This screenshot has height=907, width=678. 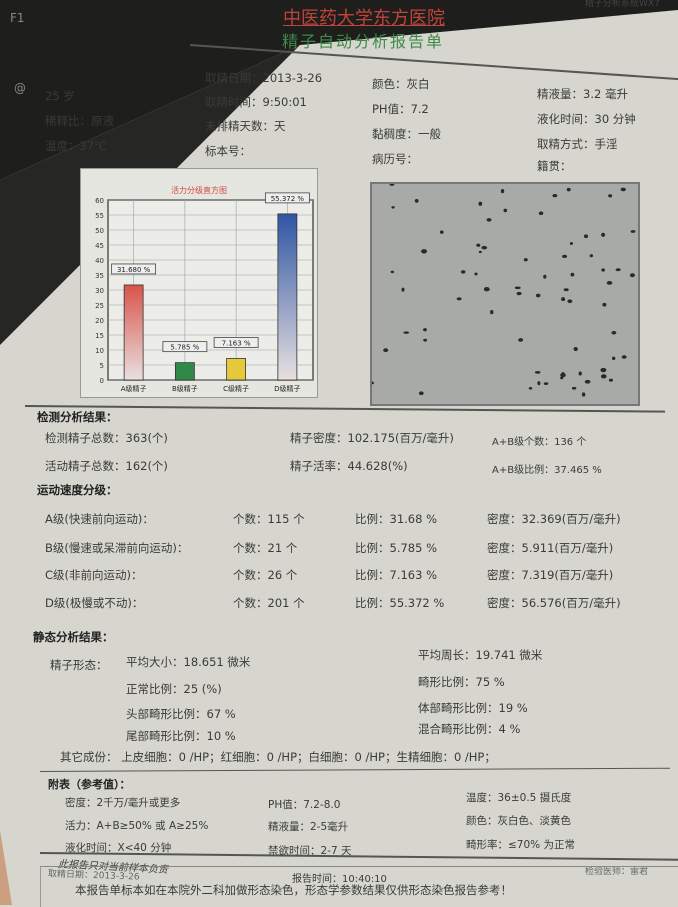 What do you see at coordinates (60, 96) in the screenshot?
I see `info-field: 25 岁` at bounding box center [60, 96].